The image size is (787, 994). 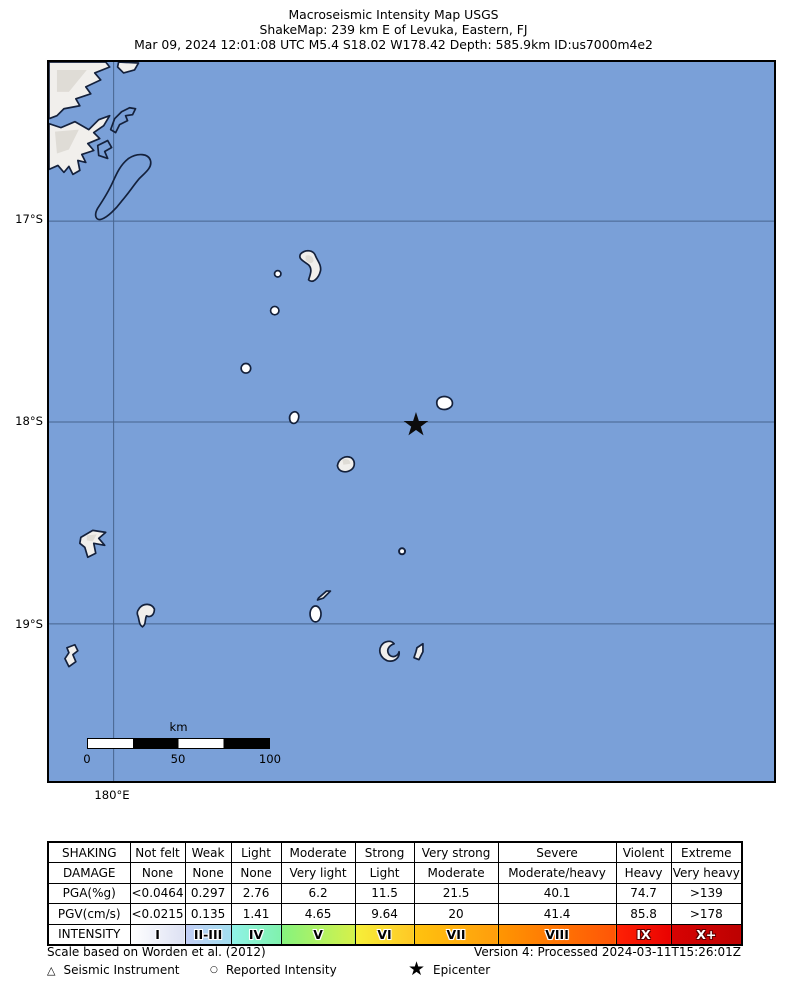 What do you see at coordinates (89, 893) in the screenshot?
I see `row-label: PGA(%g)` at bounding box center [89, 893].